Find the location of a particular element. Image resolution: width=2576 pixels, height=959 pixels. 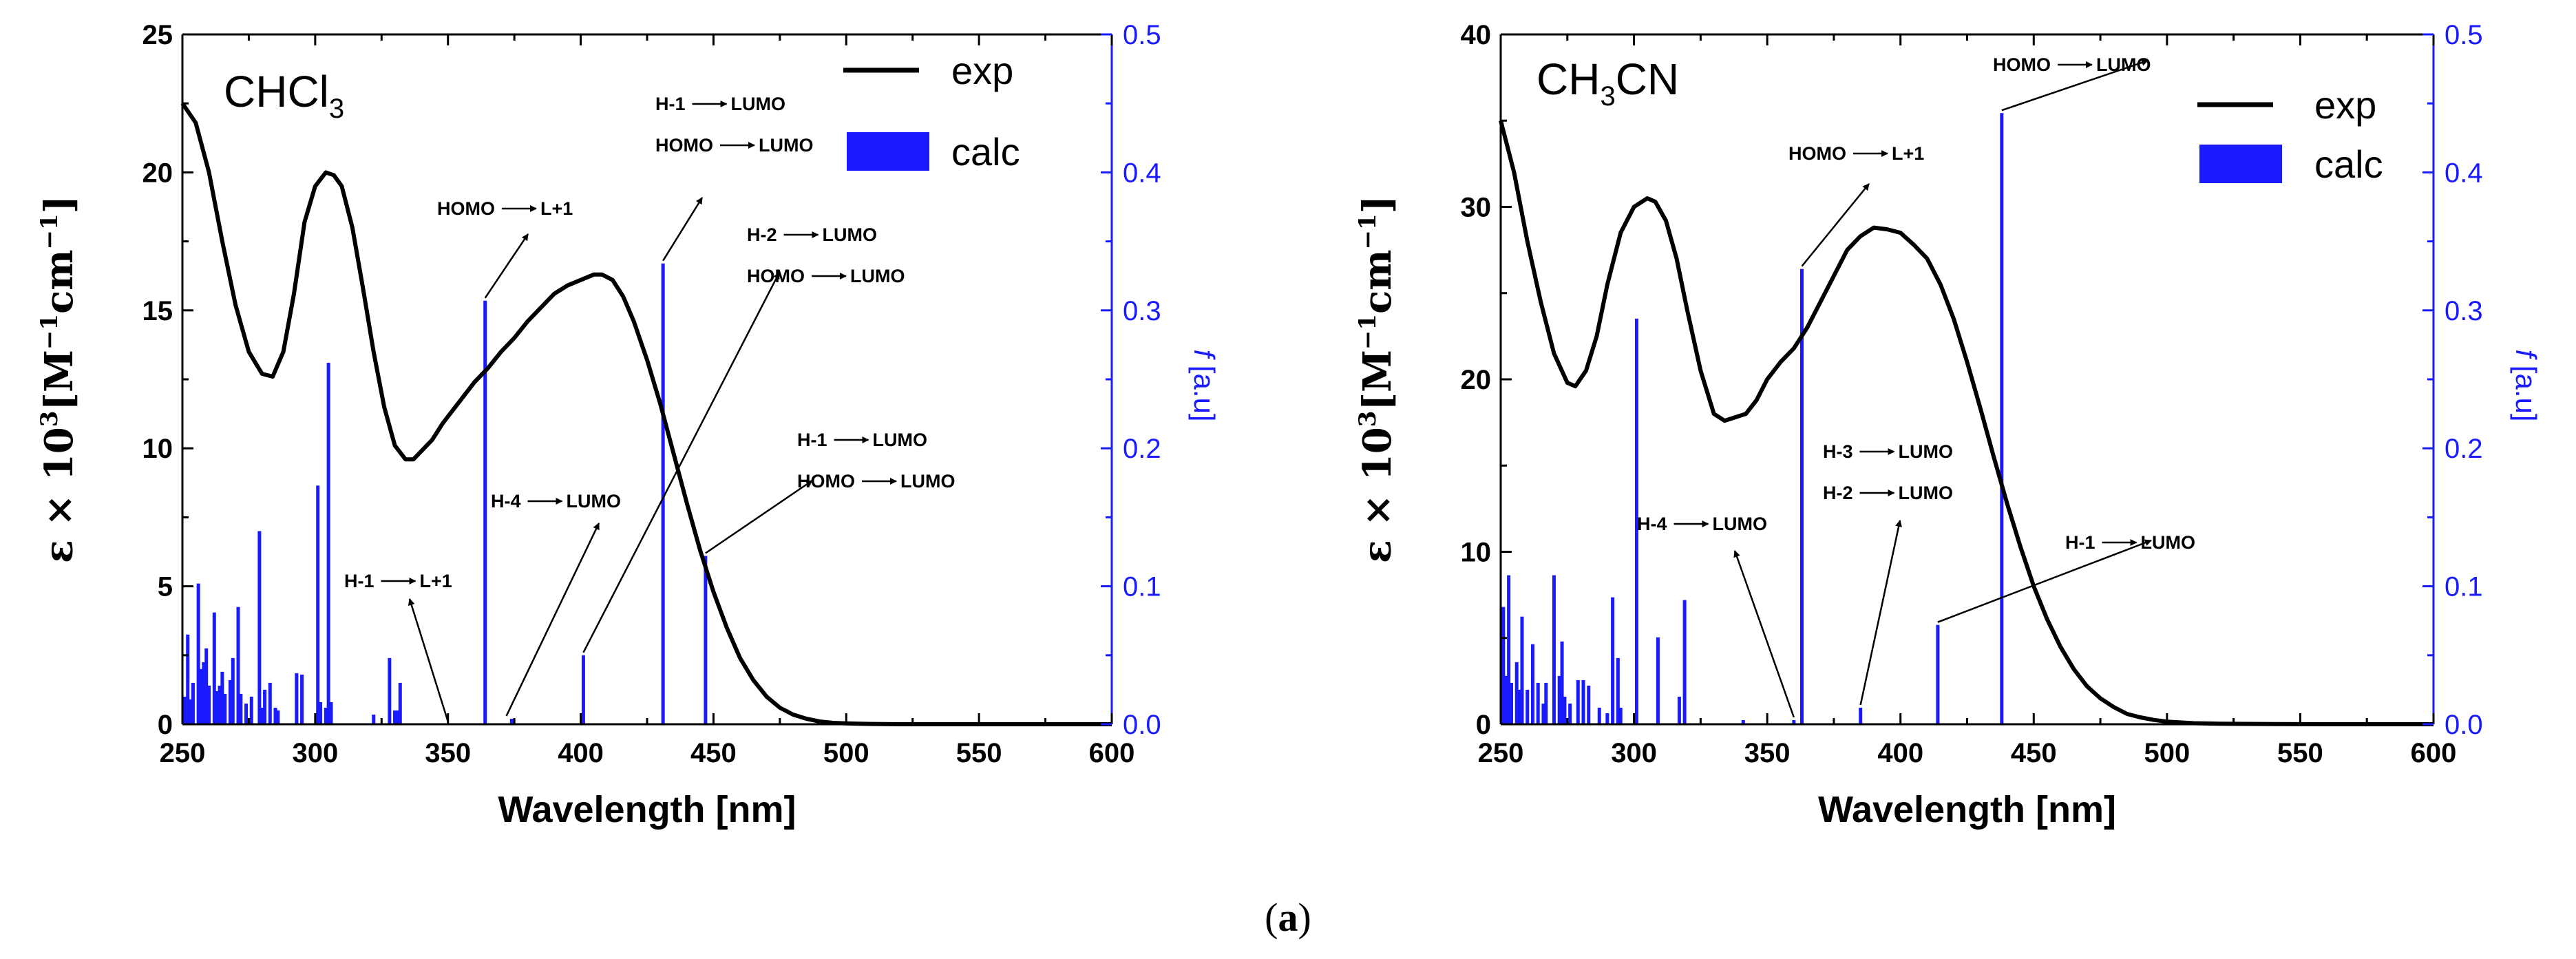

x-tick-label: 600 is located at coordinates (1112, 753).